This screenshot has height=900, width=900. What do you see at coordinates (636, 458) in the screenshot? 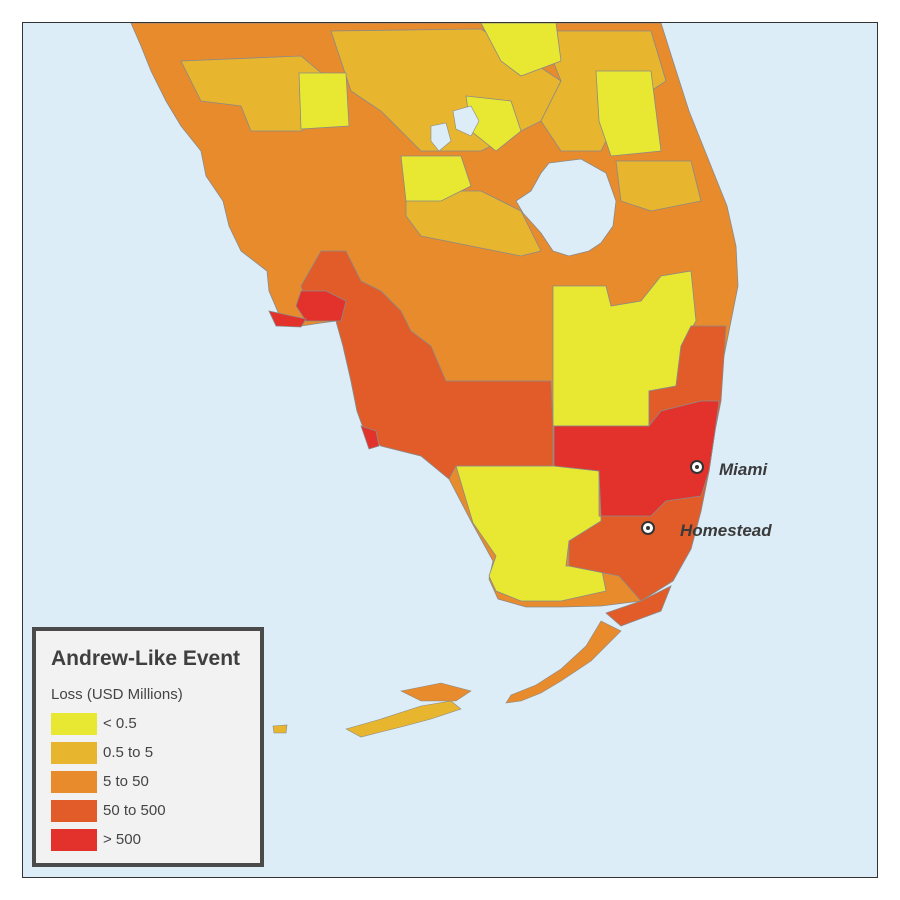
I see `region-miami-dade-core` at bounding box center [636, 458].